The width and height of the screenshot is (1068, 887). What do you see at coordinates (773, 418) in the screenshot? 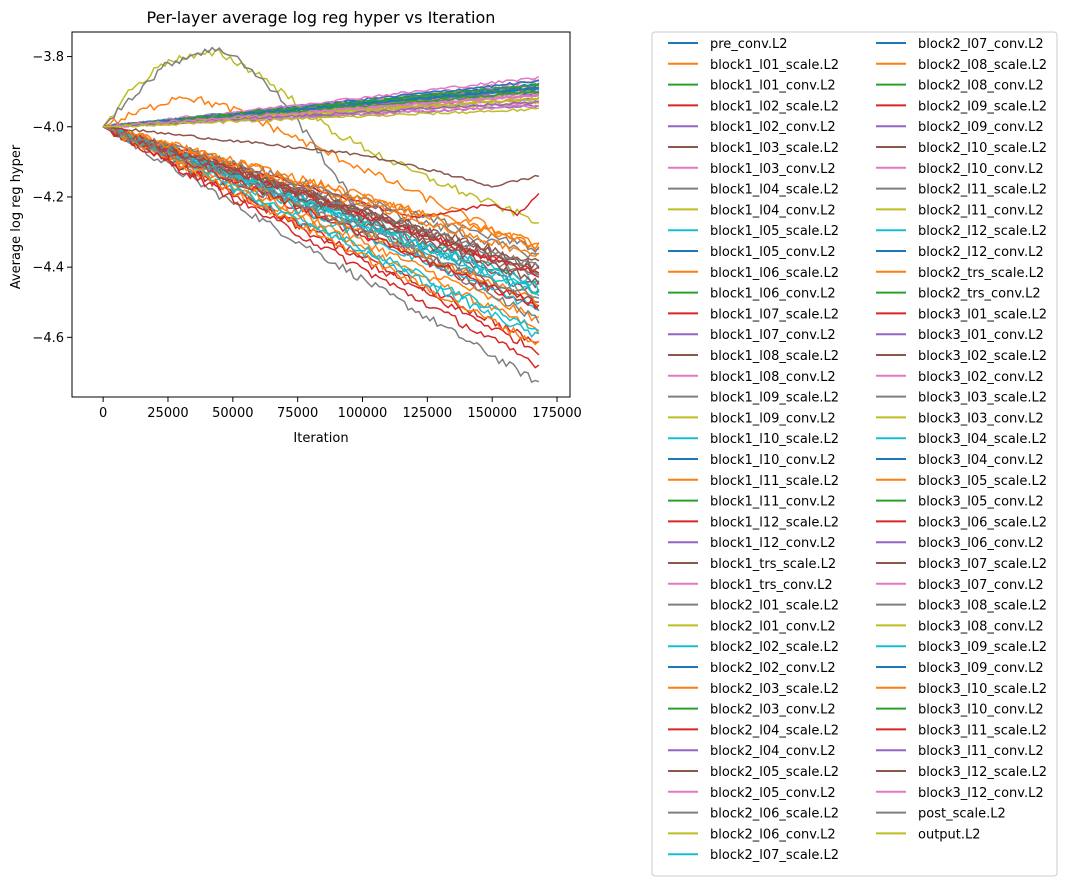
I see `legend-label: block1_l09_conv.L2` at bounding box center [773, 418].